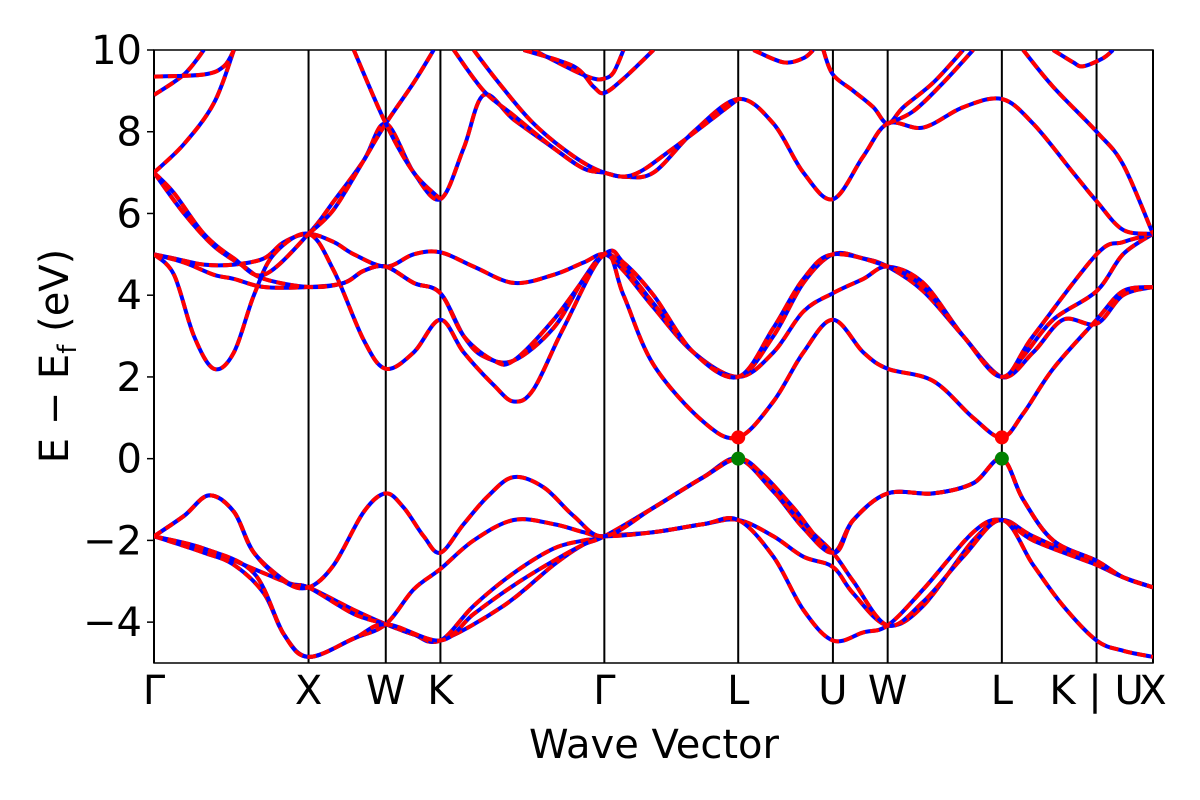 The image size is (1200, 800). What do you see at coordinates (129, 378) in the screenshot?
I see `y-tick-label-3: 2` at bounding box center [129, 378].